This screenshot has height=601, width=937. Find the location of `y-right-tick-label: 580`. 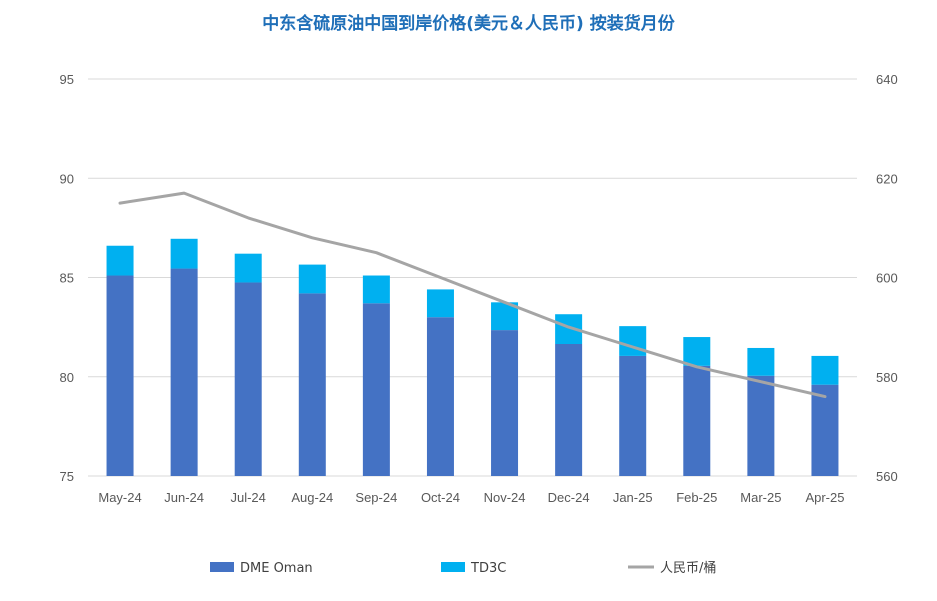

y-right-tick-label: 580 is located at coordinates (887, 377).